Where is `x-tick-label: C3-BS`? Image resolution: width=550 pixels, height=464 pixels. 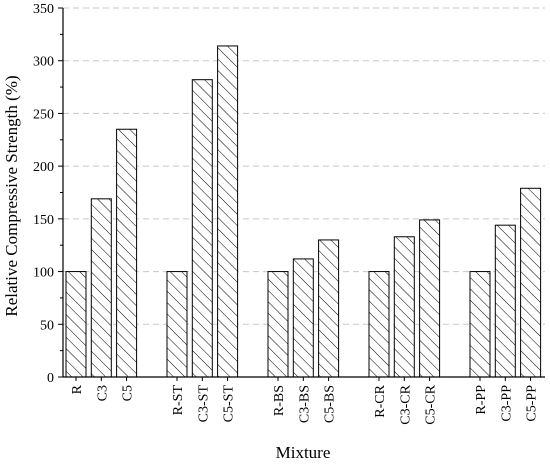 x-tick-label: C3-BS is located at coordinates (304, 404).